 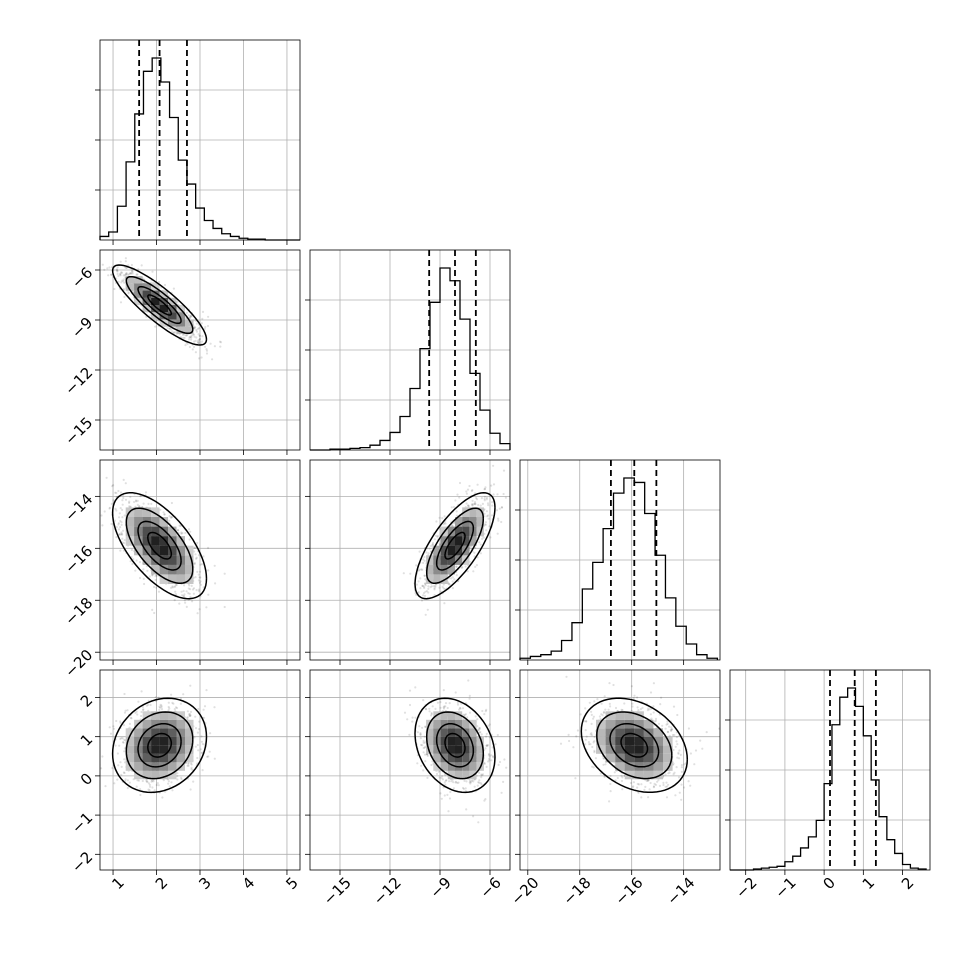 I want to click on density-cells, so click(x=159, y=545).